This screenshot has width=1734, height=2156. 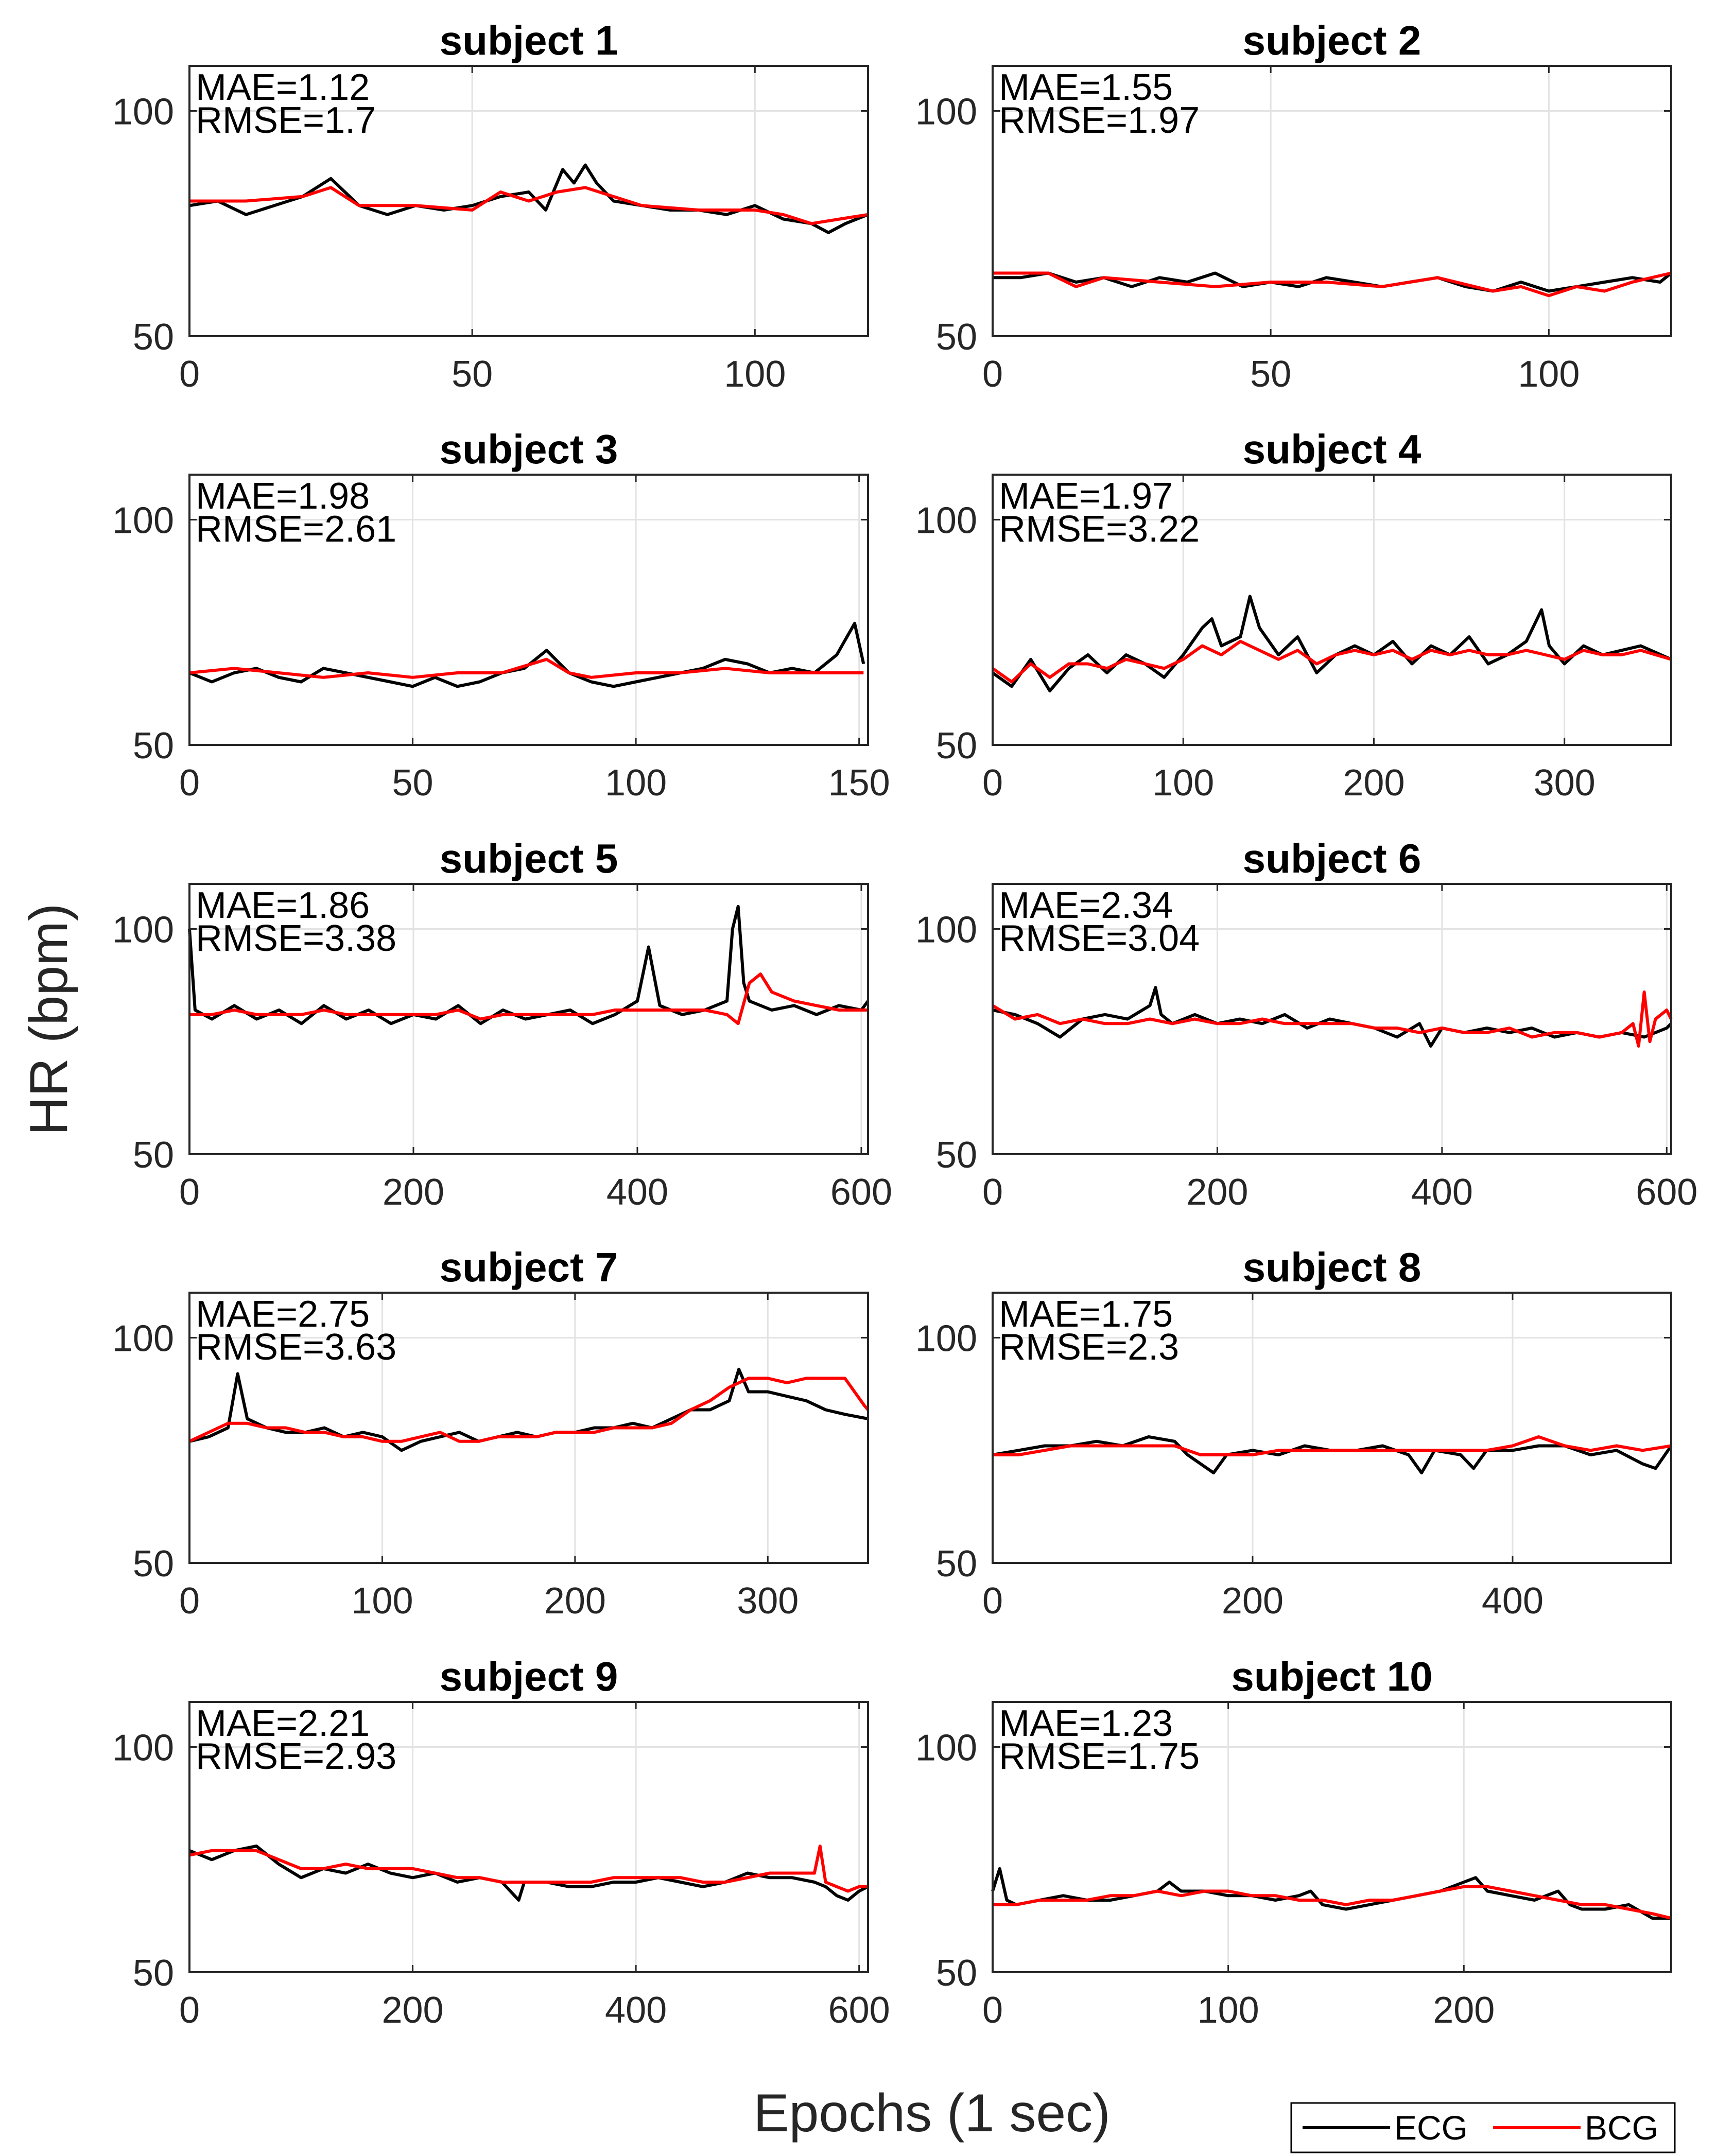 What do you see at coordinates (859, 783) in the screenshot?
I see `x-tick-label: 150` at bounding box center [859, 783].